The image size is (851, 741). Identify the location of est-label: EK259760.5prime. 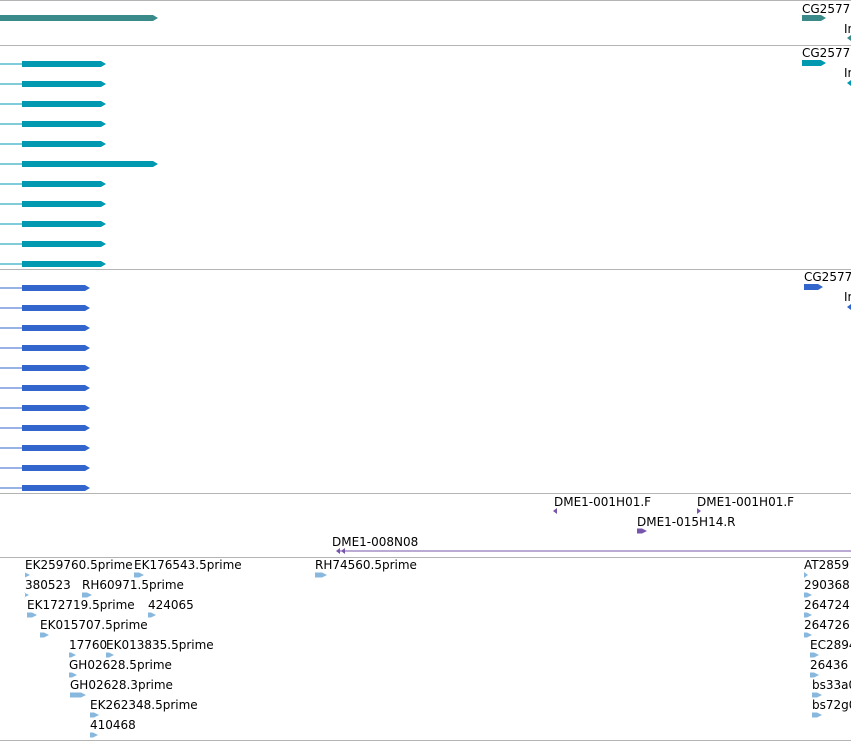
(79, 565).